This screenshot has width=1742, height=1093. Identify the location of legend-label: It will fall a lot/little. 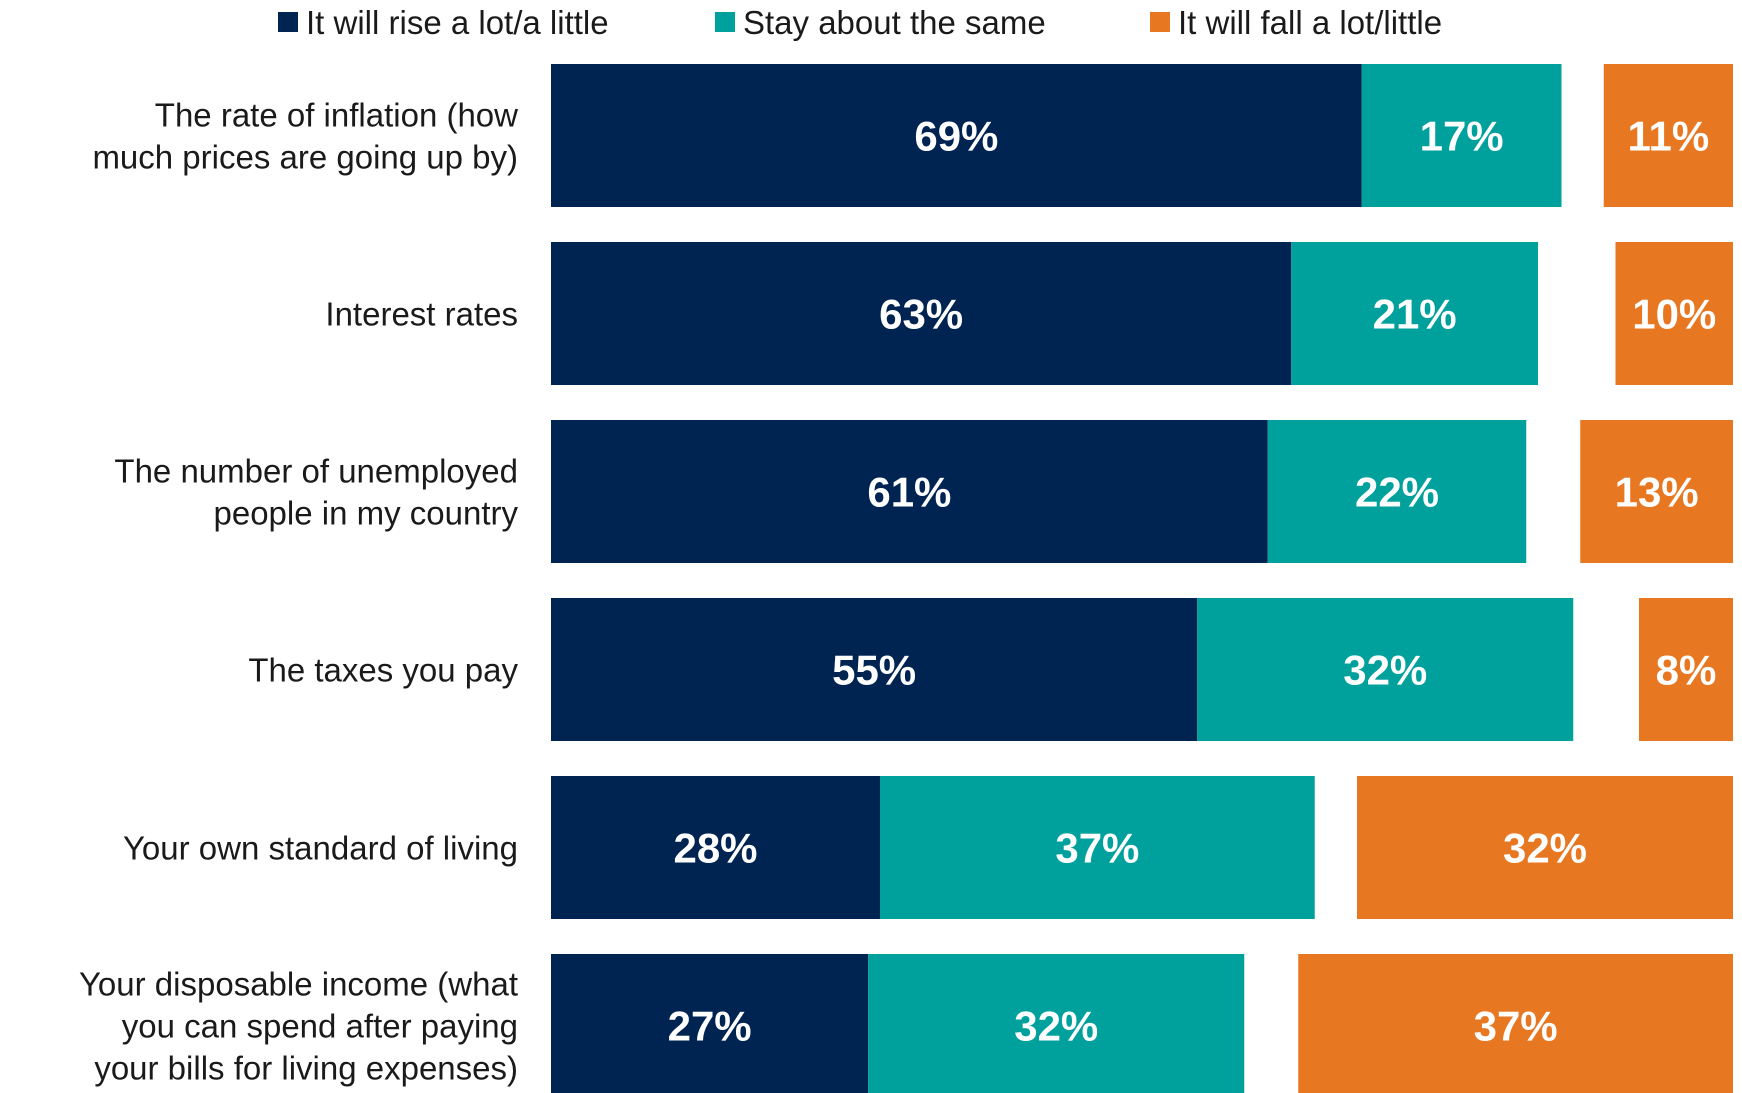
(1310, 22).